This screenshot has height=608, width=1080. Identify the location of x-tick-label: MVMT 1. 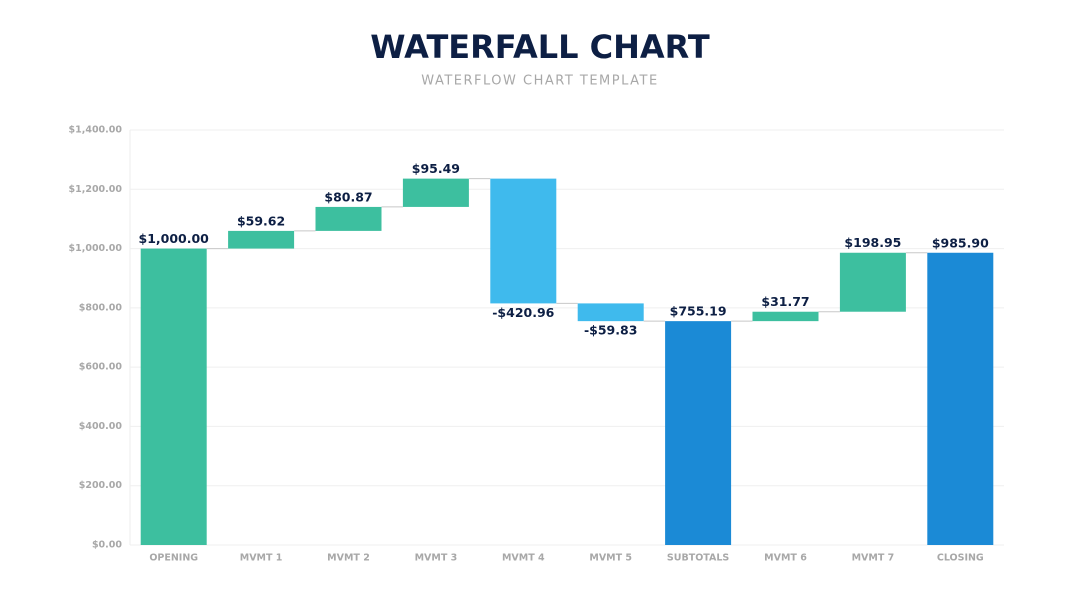
(261, 558).